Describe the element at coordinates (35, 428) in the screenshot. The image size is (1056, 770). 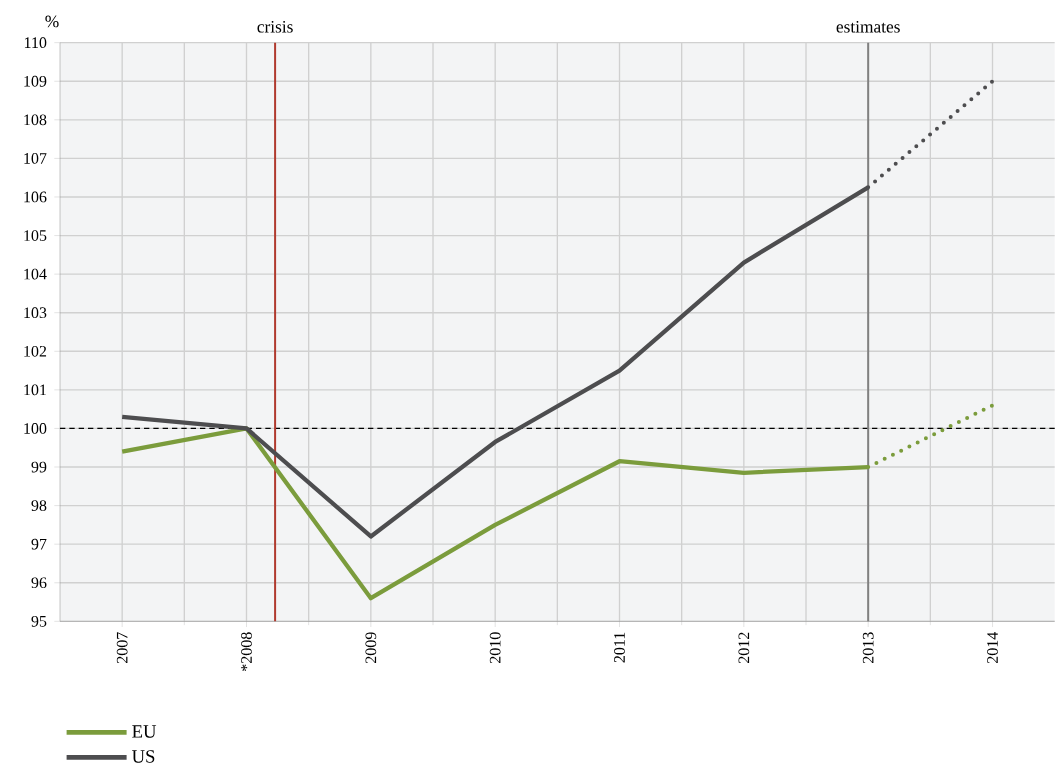
I see `y-tick-label: 100` at that location.